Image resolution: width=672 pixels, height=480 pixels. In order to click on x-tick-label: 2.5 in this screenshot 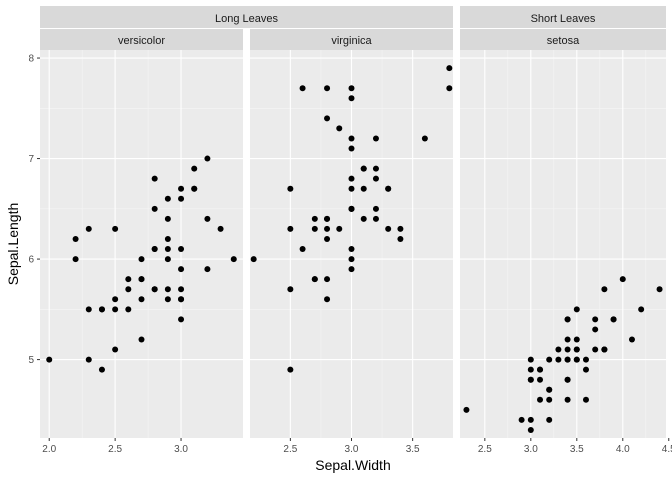, I will do `click(290, 449)`.